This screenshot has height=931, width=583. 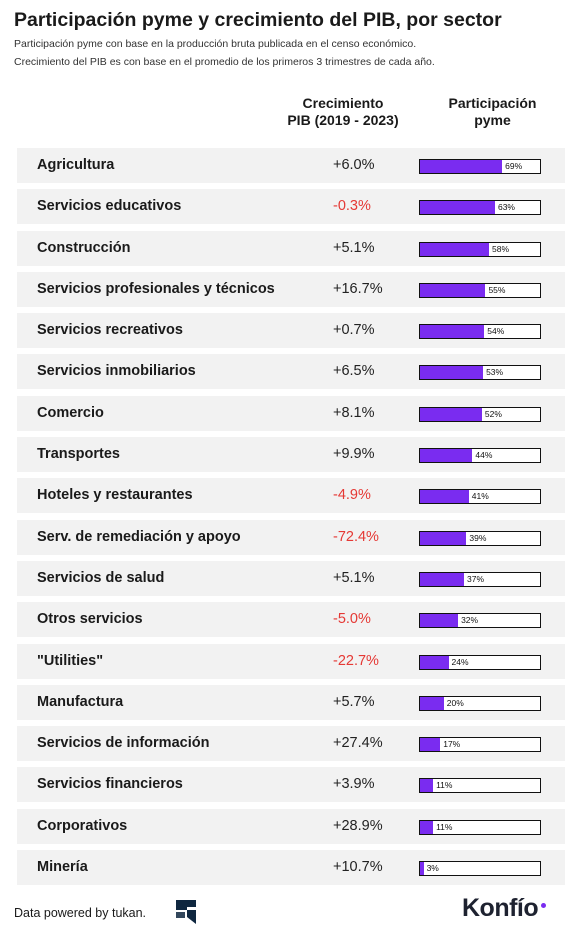 I want to click on data-credit: Data powered by tukan., so click(x=80, y=913).